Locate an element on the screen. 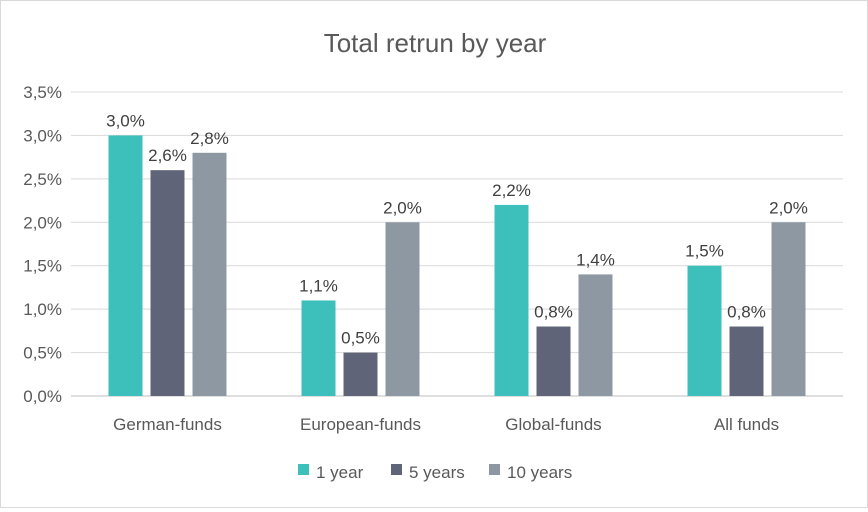 This screenshot has height=512, width=868. data-label: 1,1% is located at coordinates (318, 285).